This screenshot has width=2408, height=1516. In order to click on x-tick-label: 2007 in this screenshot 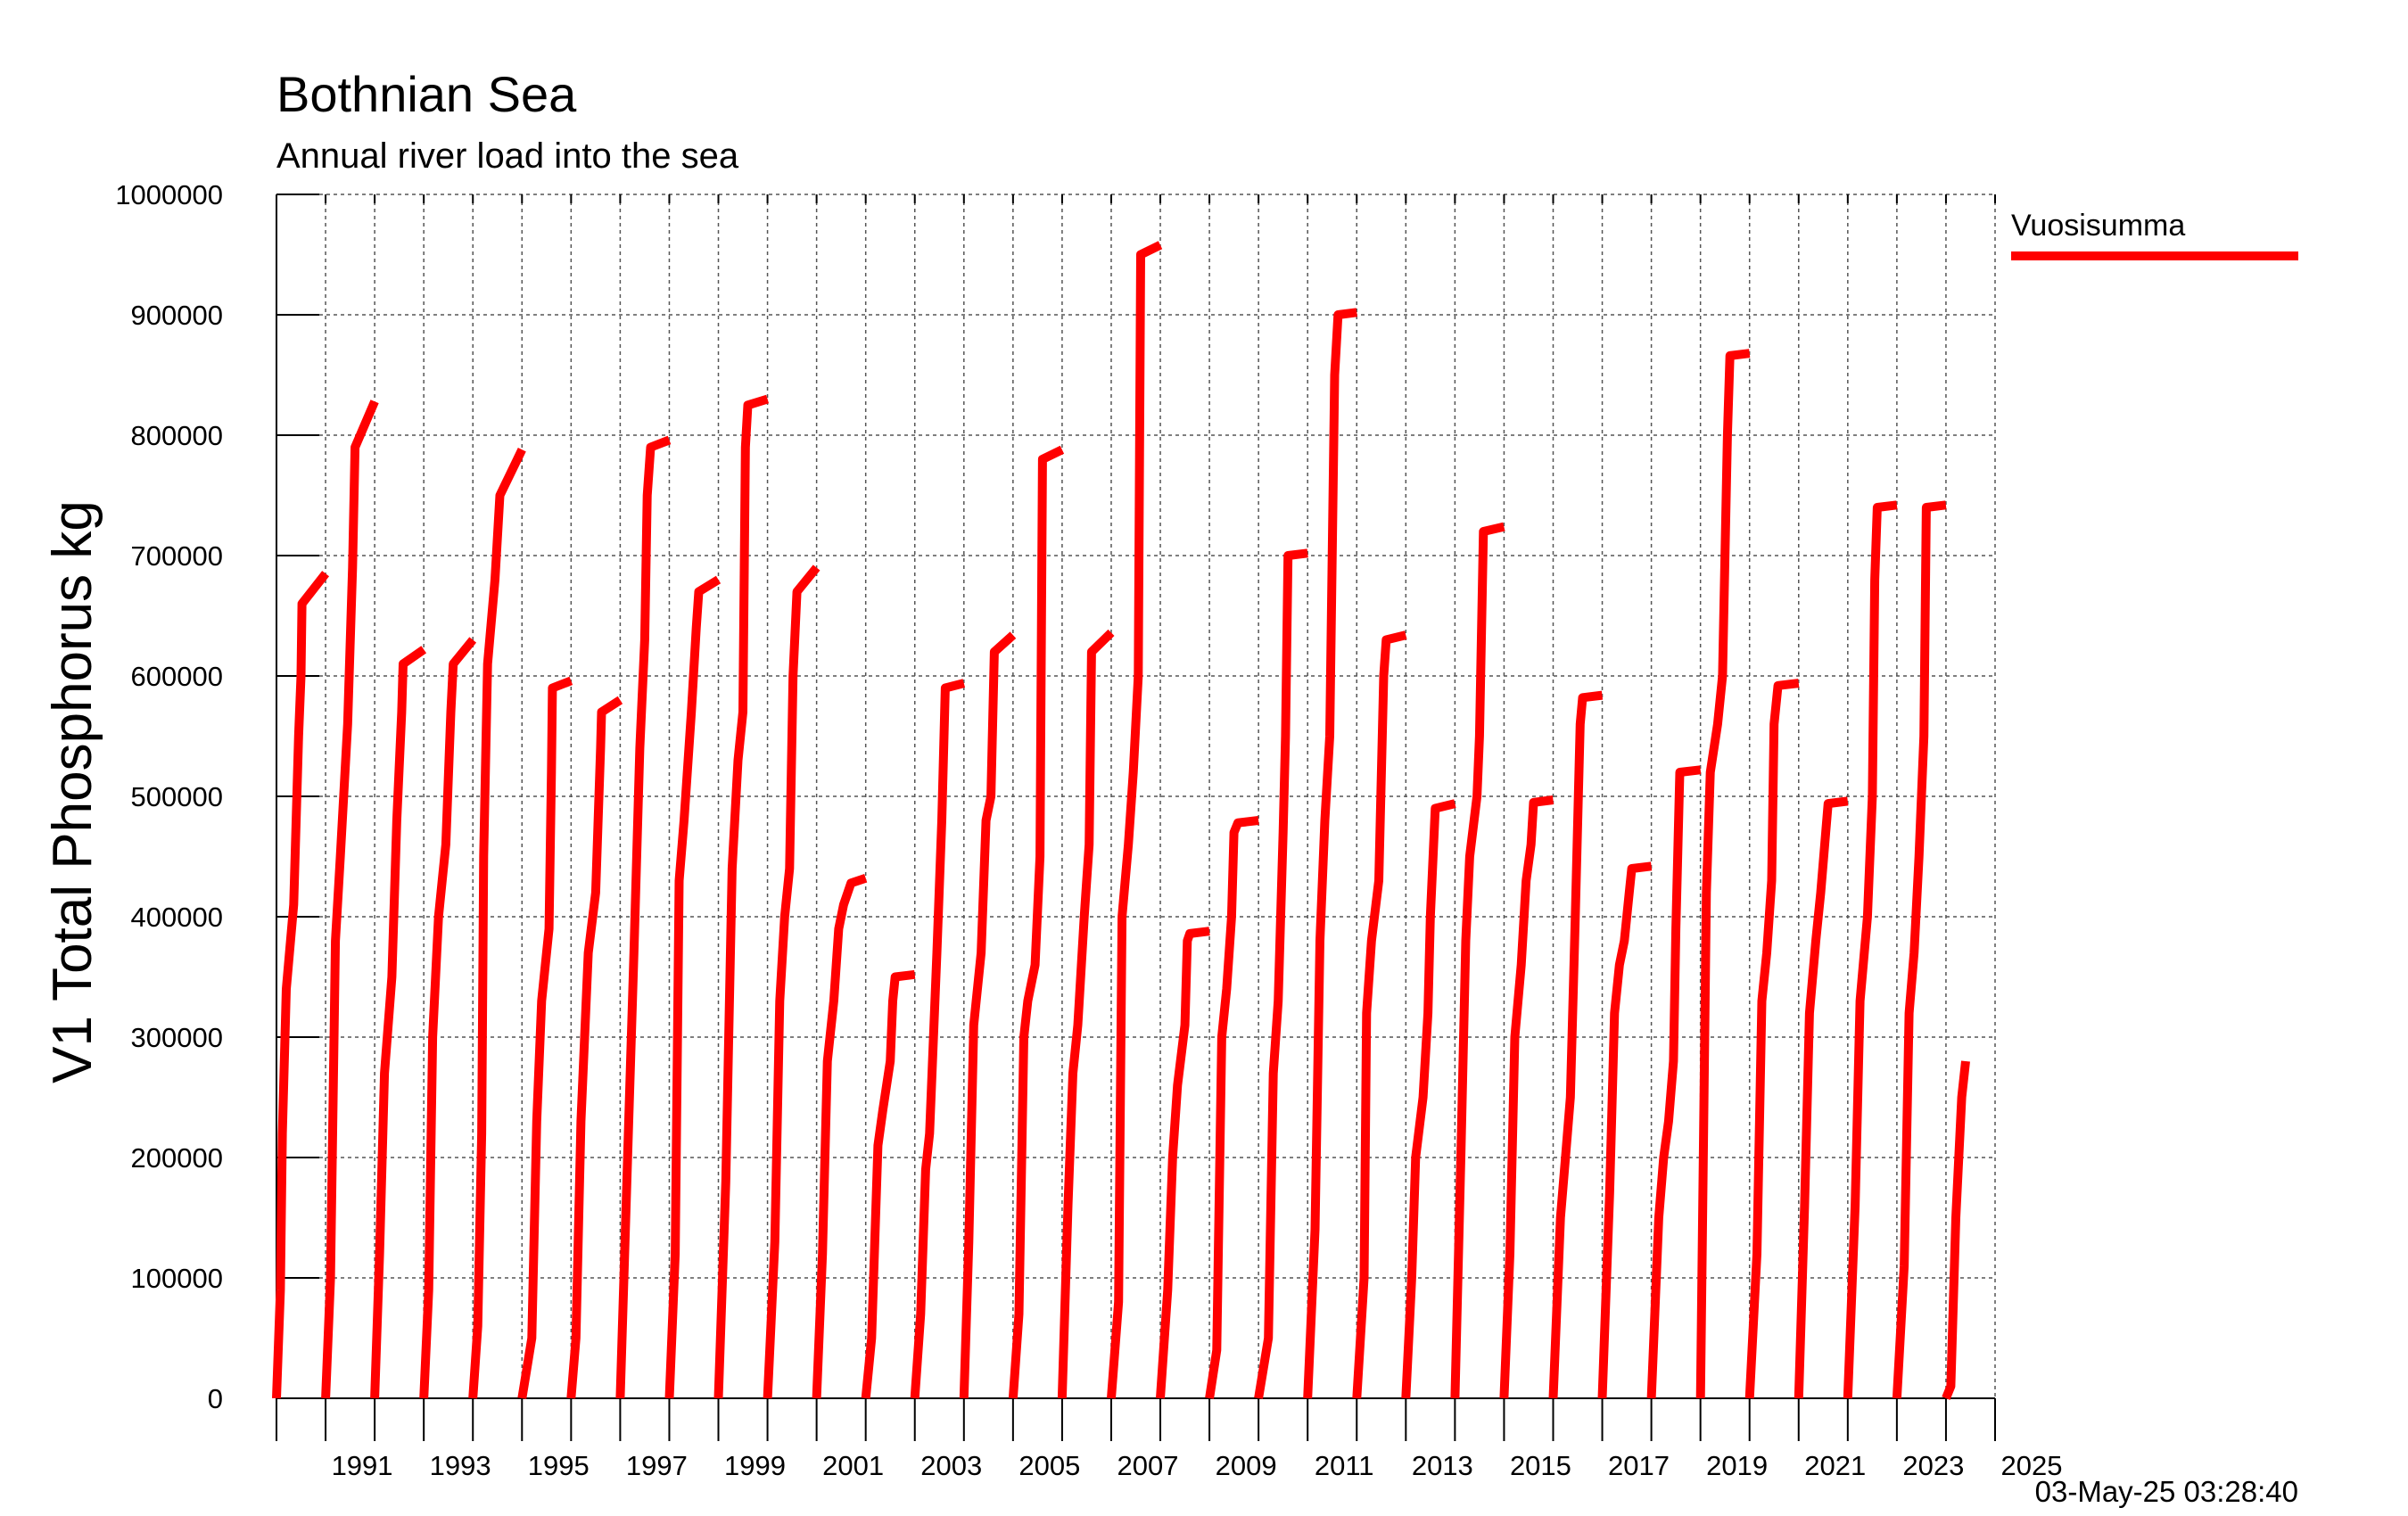, I will do `click(1147, 1465)`.